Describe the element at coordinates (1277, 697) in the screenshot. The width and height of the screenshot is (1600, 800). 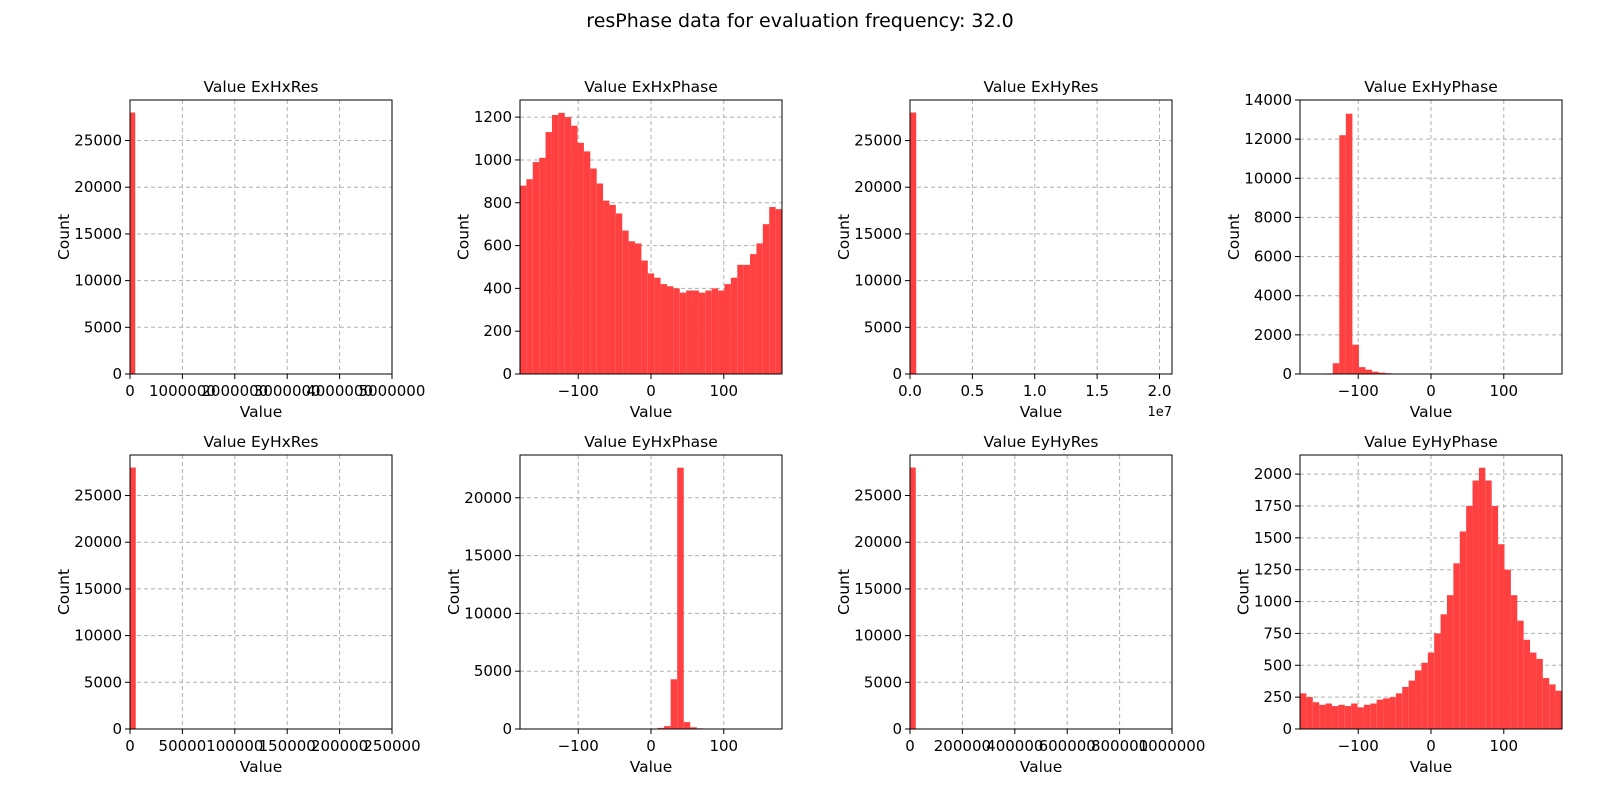
I see `y-tick-label: 250` at that location.